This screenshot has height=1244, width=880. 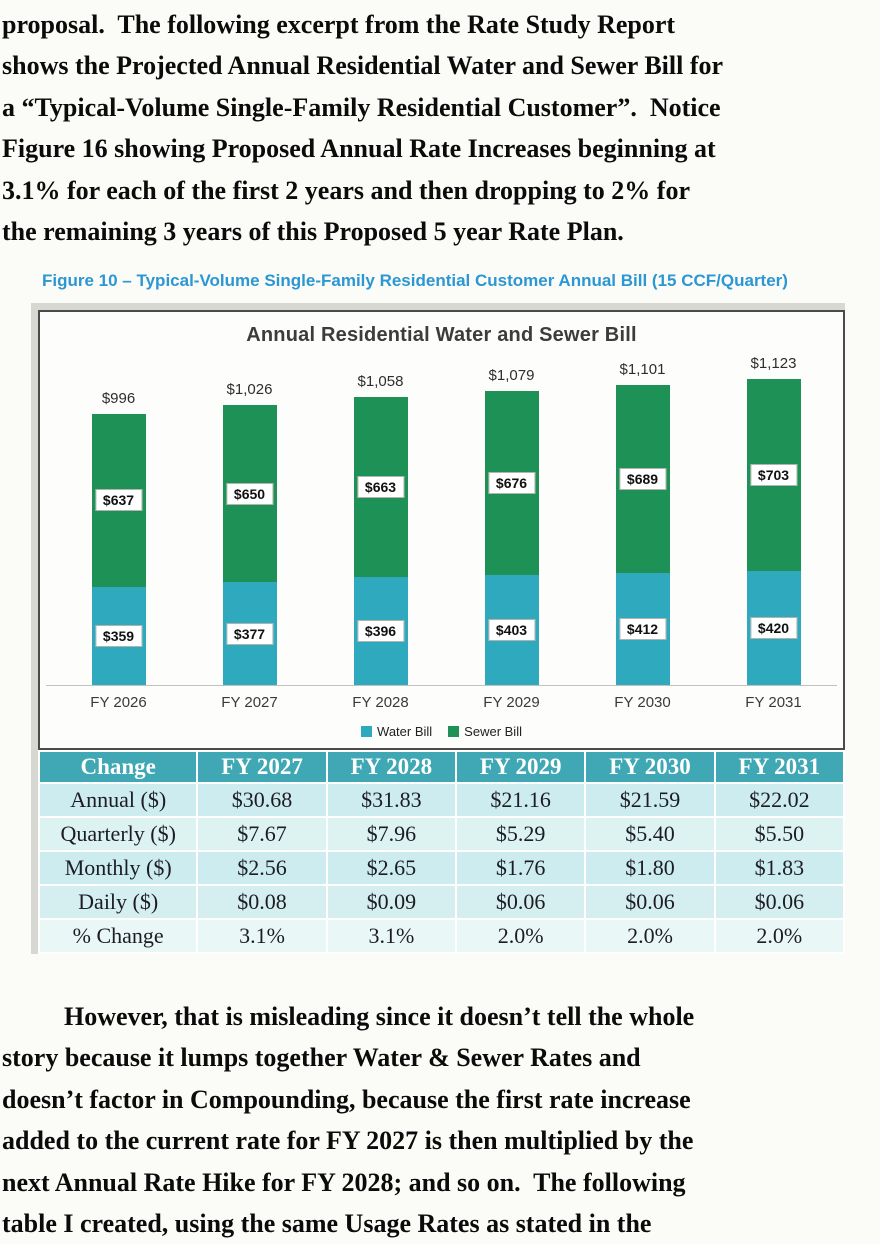 What do you see at coordinates (511, 630) in the screenshot?
I see `water-value-label: $403` at bounding box center [511, 630].